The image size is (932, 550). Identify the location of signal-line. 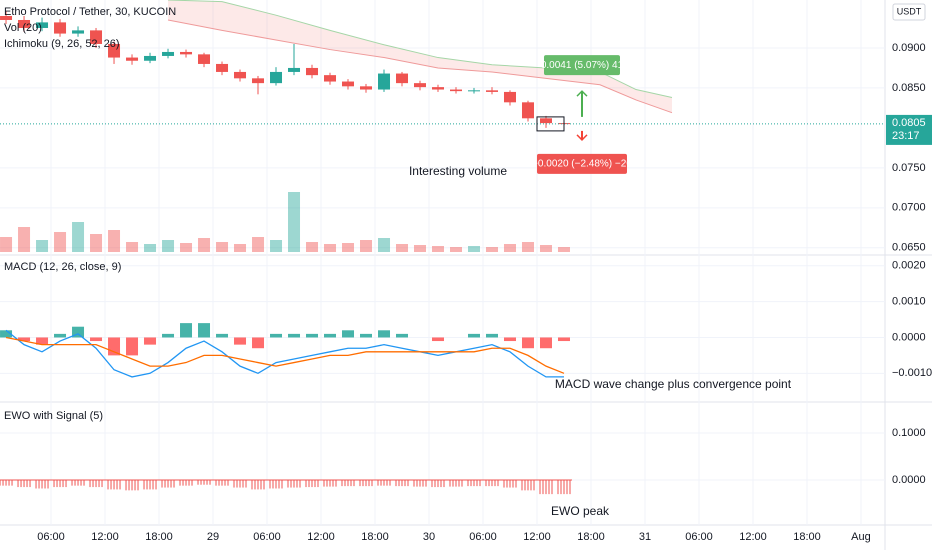
(285, 355).